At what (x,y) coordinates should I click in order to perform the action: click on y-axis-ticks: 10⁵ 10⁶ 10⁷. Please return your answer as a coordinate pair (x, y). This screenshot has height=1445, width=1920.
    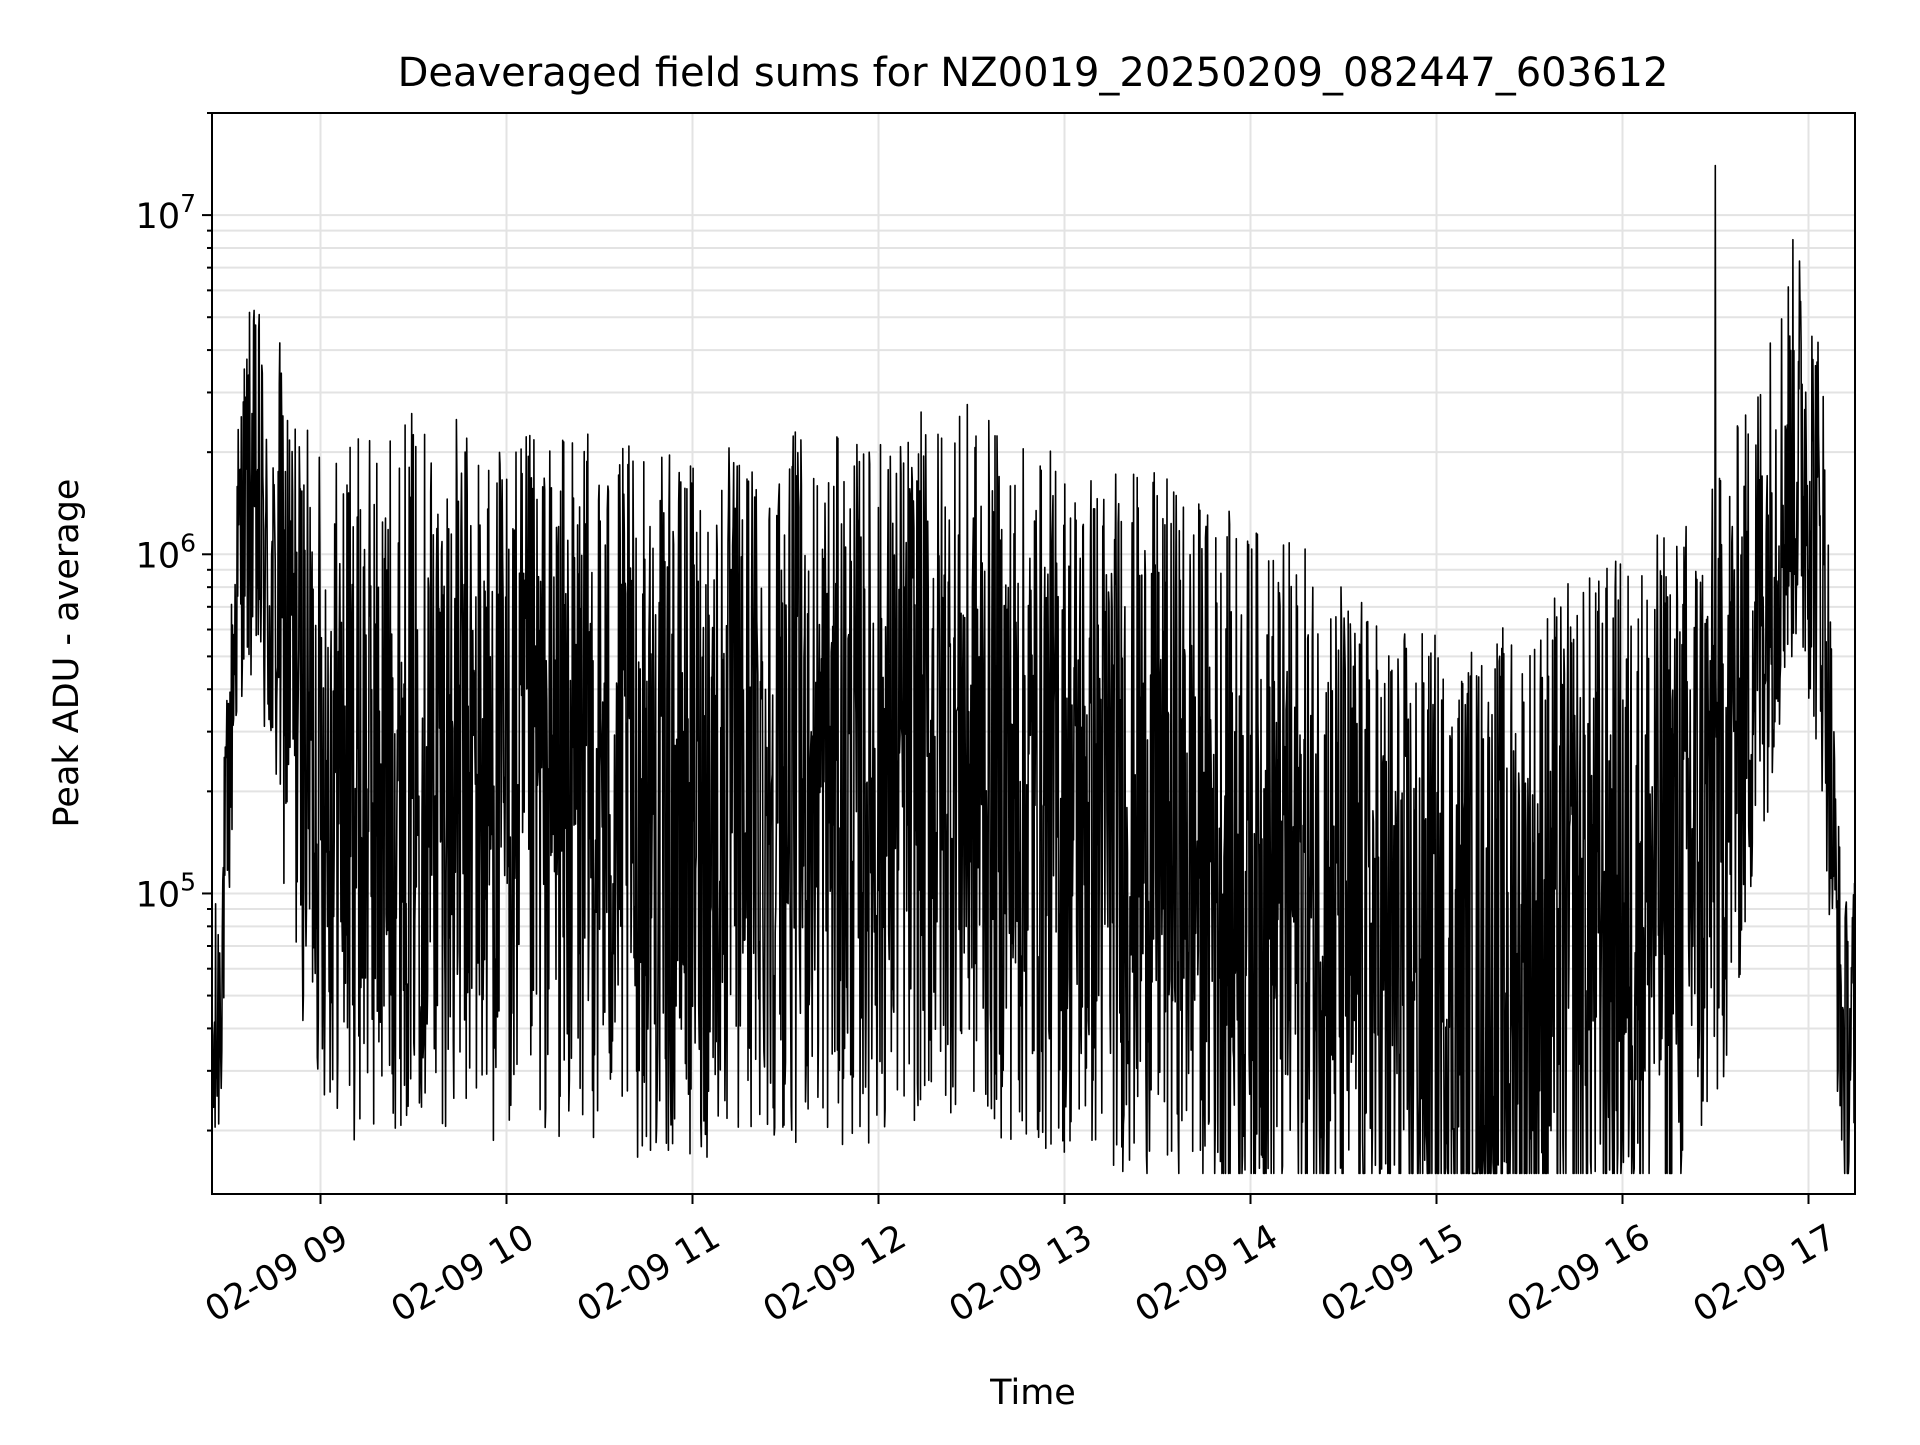
    Looking at the image, I should click on (174, 622).